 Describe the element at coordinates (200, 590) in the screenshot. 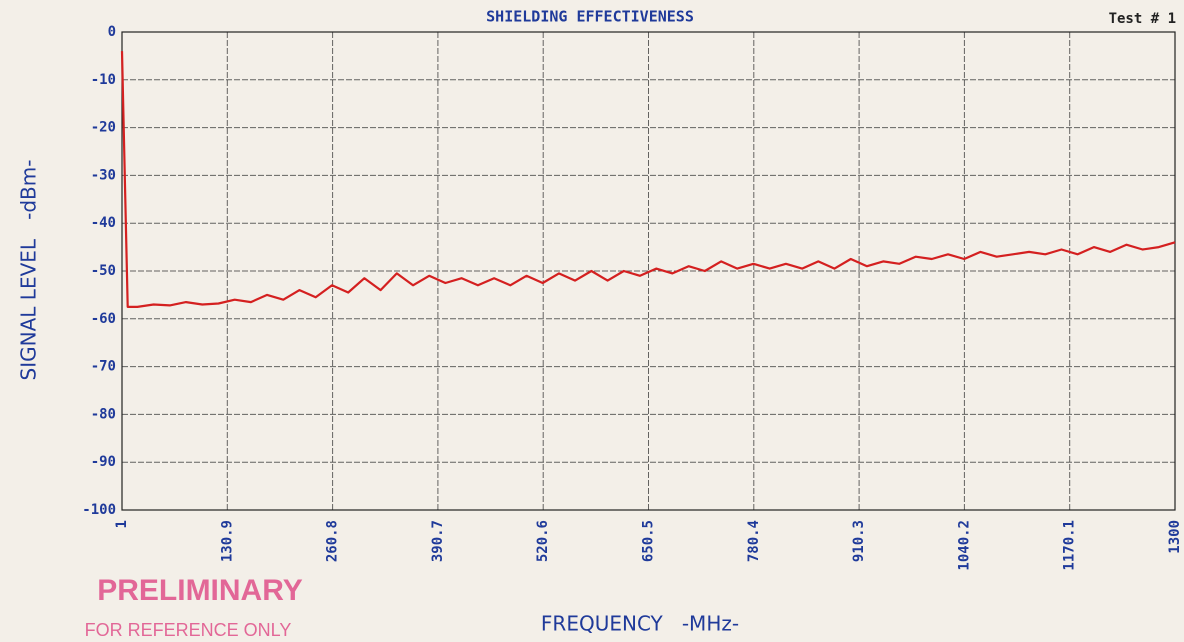

I see `stamp: PRELIMINARY` at that location.